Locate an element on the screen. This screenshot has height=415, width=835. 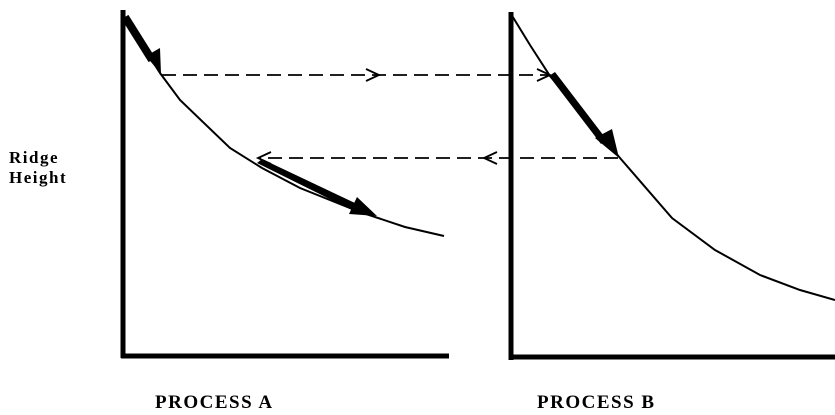
y-axis-label-line1: Ridge is located at coordinates (34, 157).